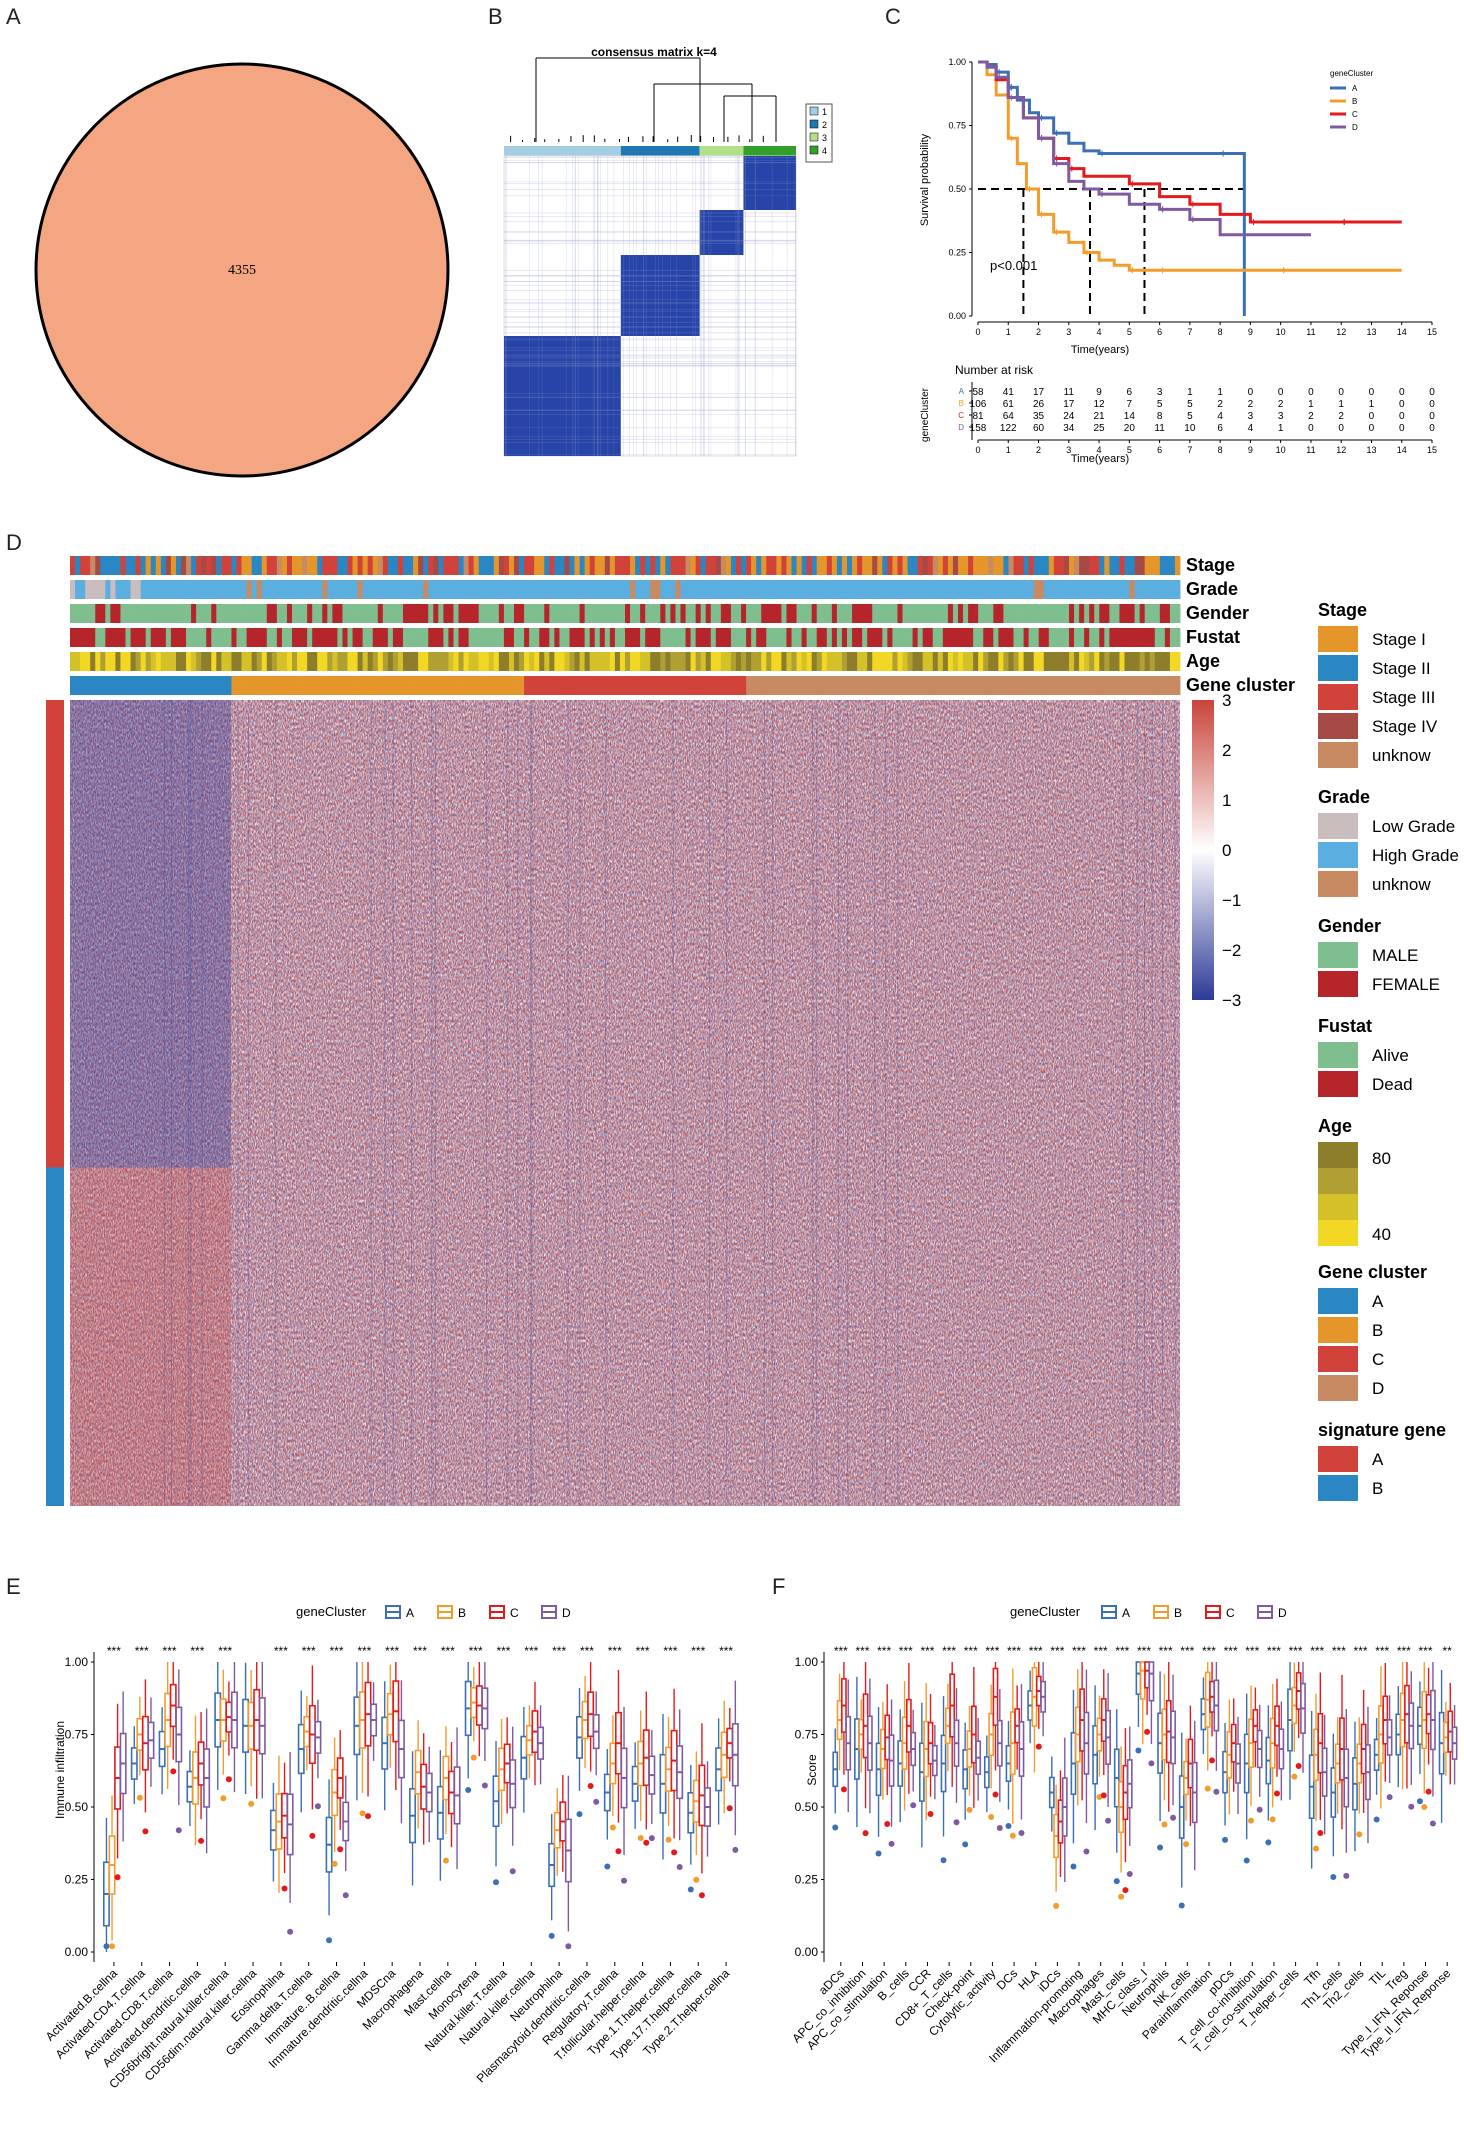 The height and width of the screenshot is (2130, 1464). Describe the element at coordinates (1372, 1272) in the screenshot. I see `legend-title-genecluster: Gene cluster` at that location.